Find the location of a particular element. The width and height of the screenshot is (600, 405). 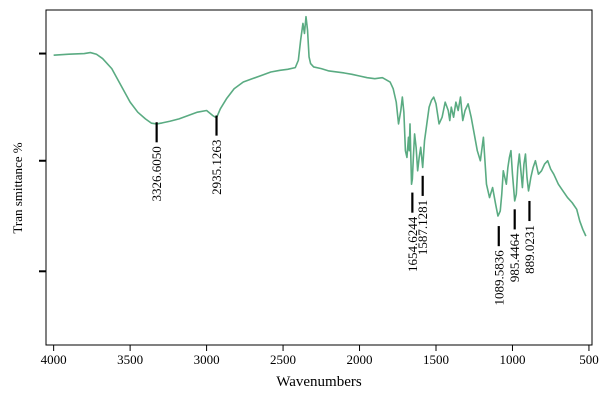

x-tick-label: 1000 is located at coordinates (512, 359).